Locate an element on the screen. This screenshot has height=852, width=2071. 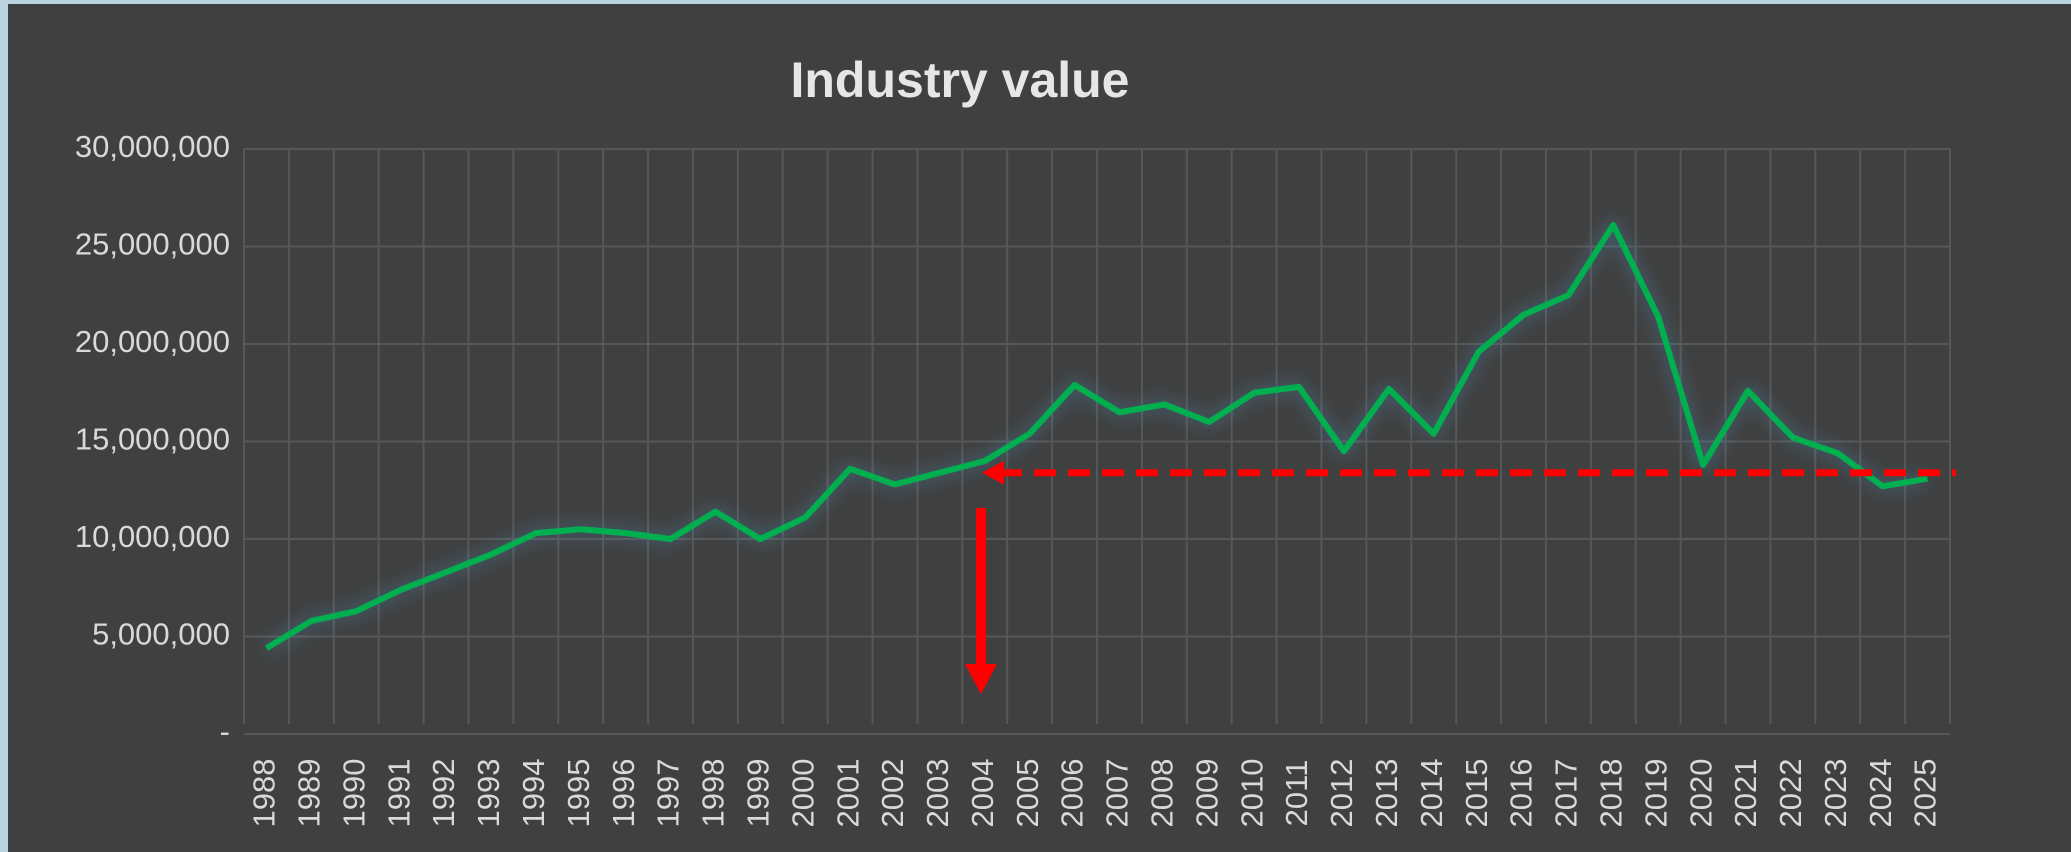
x-tick-label: 2016 is located at coordinates (1521, 793).